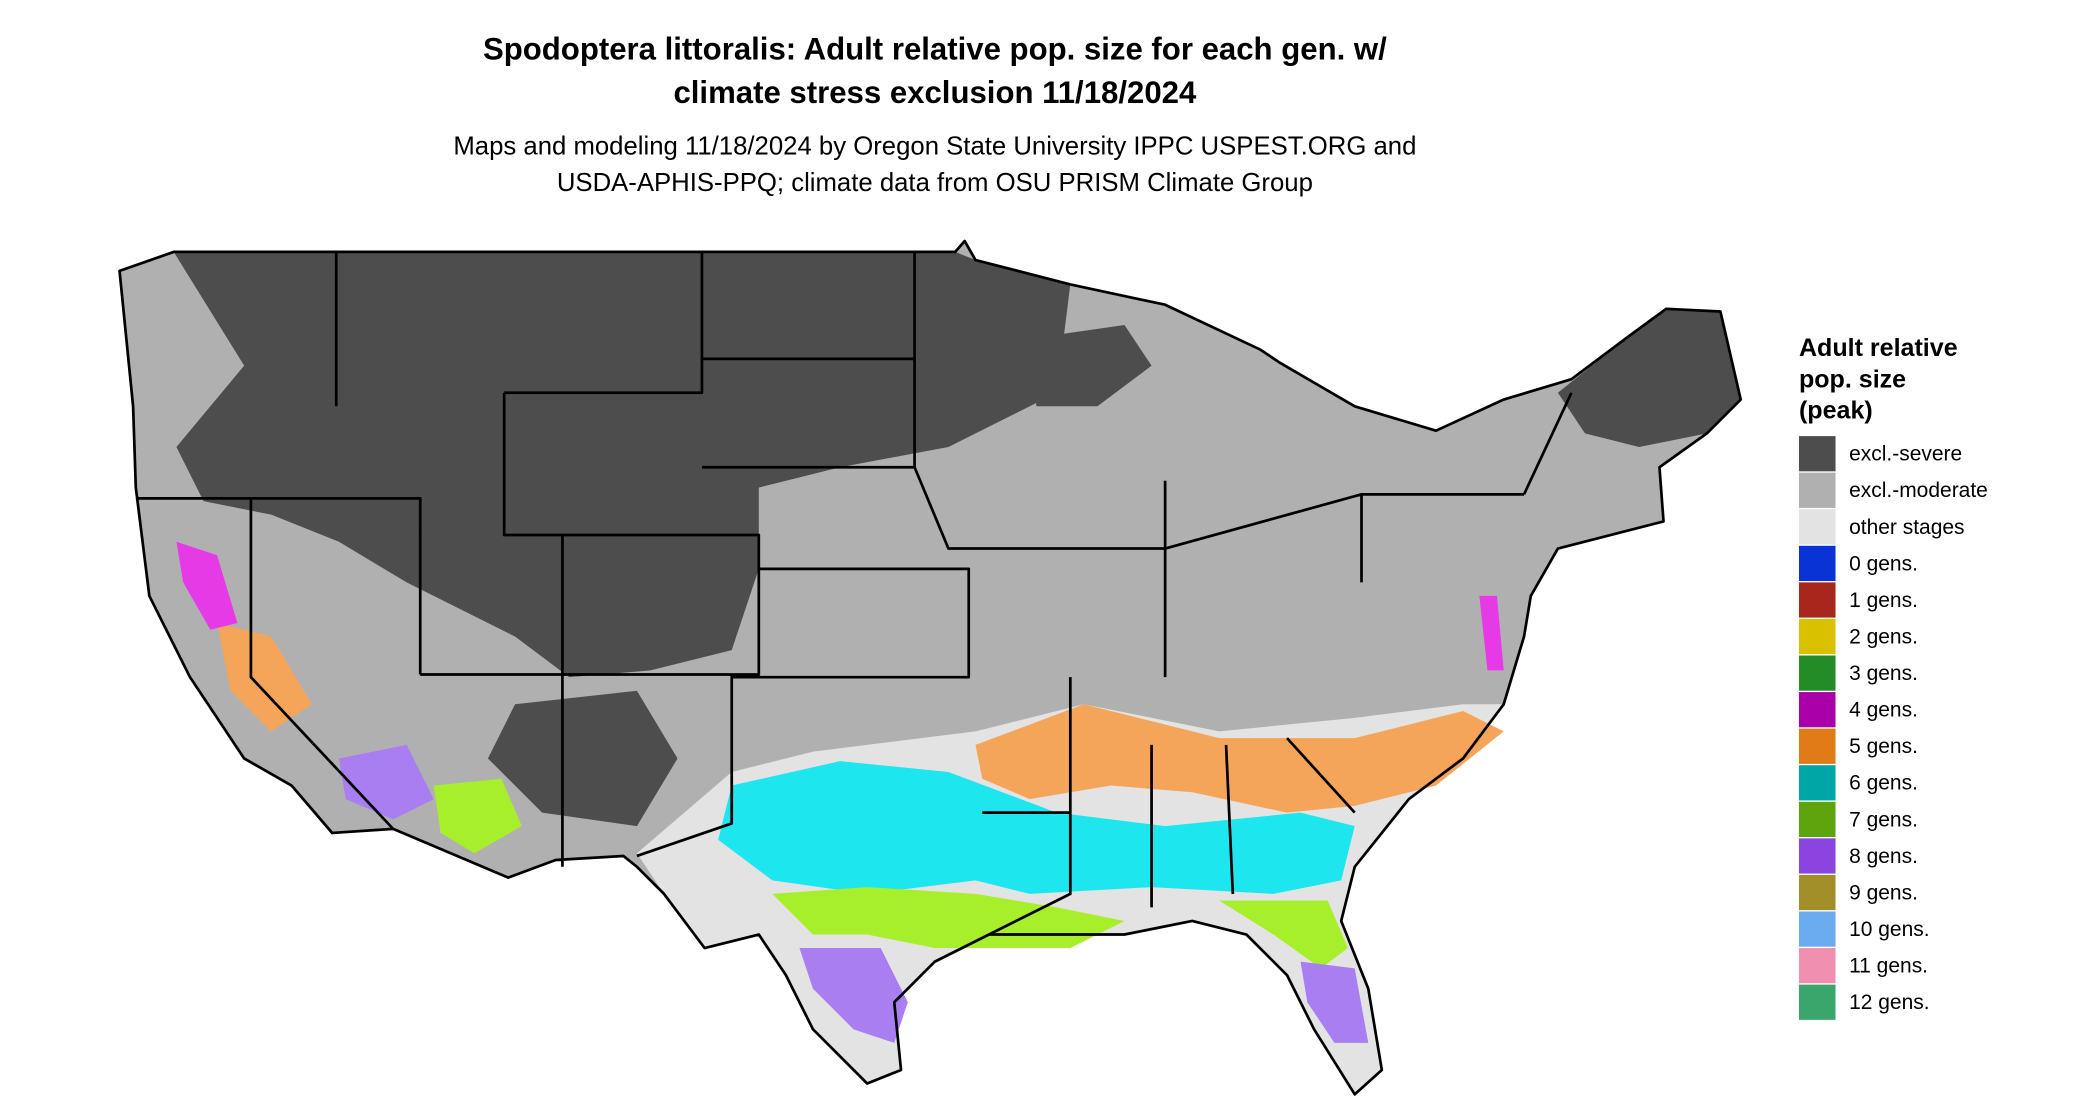  What do you see at coordinates (1836, 411) in the screenshot?
I see `legend-title: (peak)` at bounding box center [1836, 411].